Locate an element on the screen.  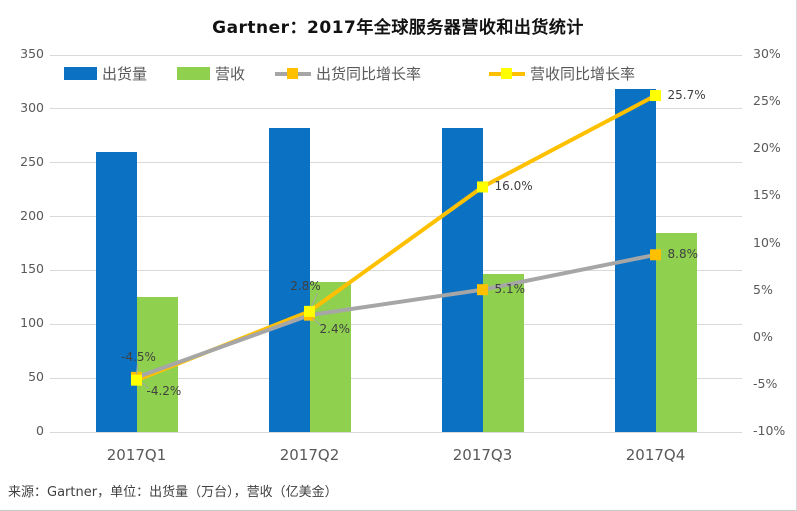
legend-item-revenue-growth: 营收同比增长率 is located at coordinates (562, 73).